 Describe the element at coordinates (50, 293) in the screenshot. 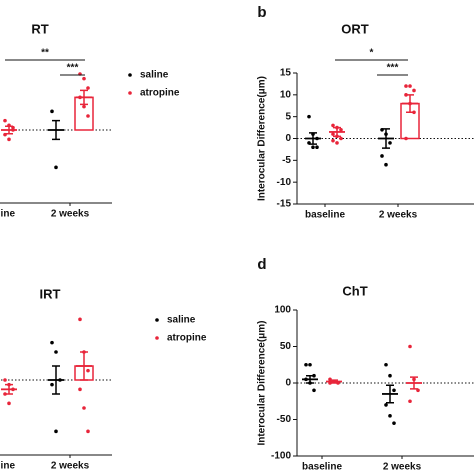

I see `chart-title: IRT` at that location.